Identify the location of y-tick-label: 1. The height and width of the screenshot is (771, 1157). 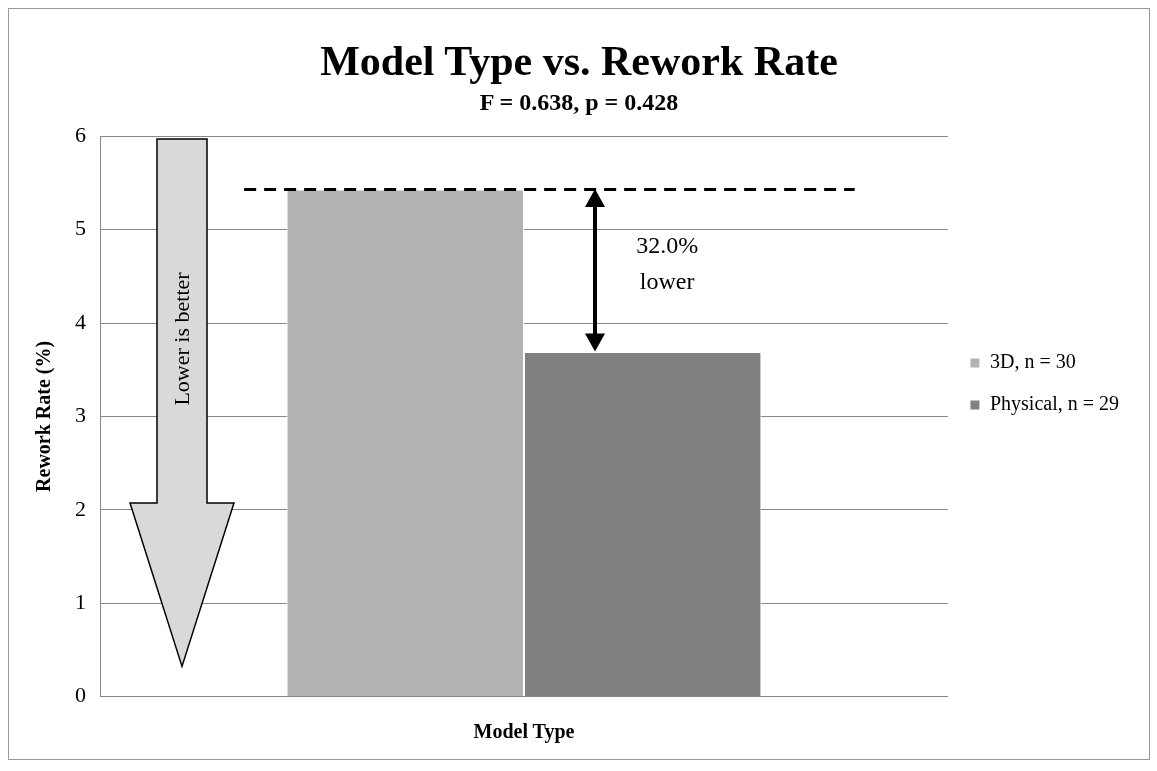
(80, 601).